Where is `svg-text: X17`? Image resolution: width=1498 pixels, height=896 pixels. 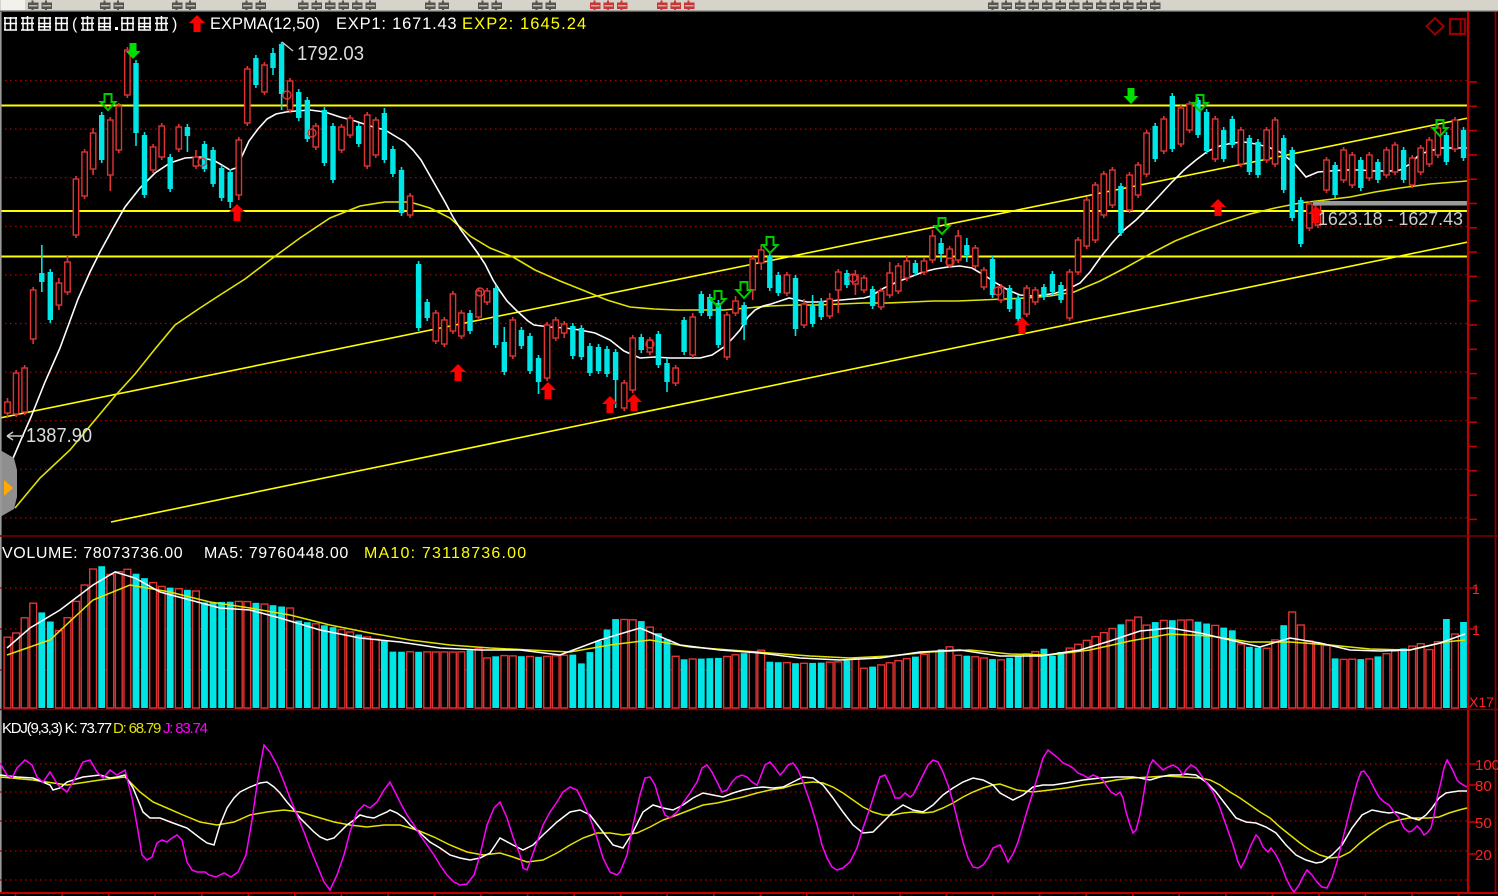 svg-text: X17 is located at coordinates (1481, 702).